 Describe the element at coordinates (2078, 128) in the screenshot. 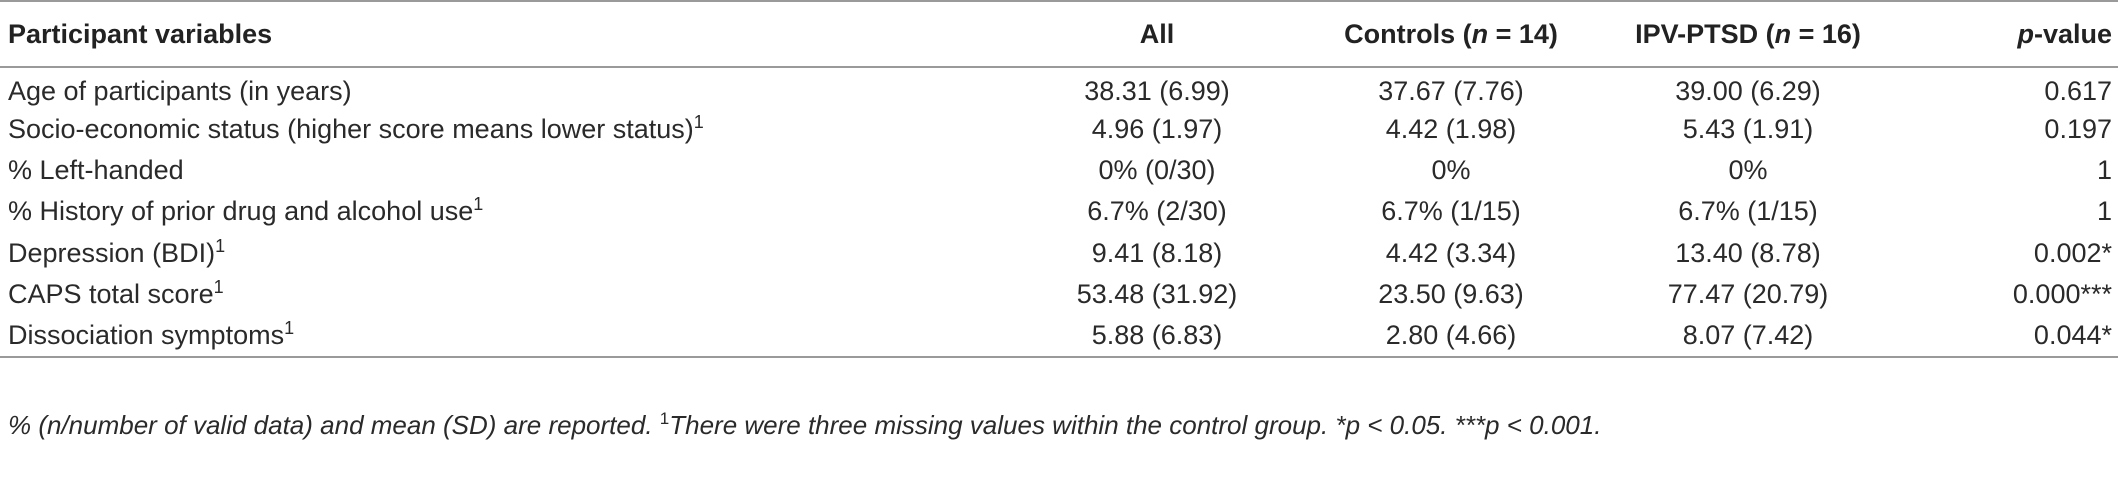

I see `cell-p-value-text: 0.197` at that location.